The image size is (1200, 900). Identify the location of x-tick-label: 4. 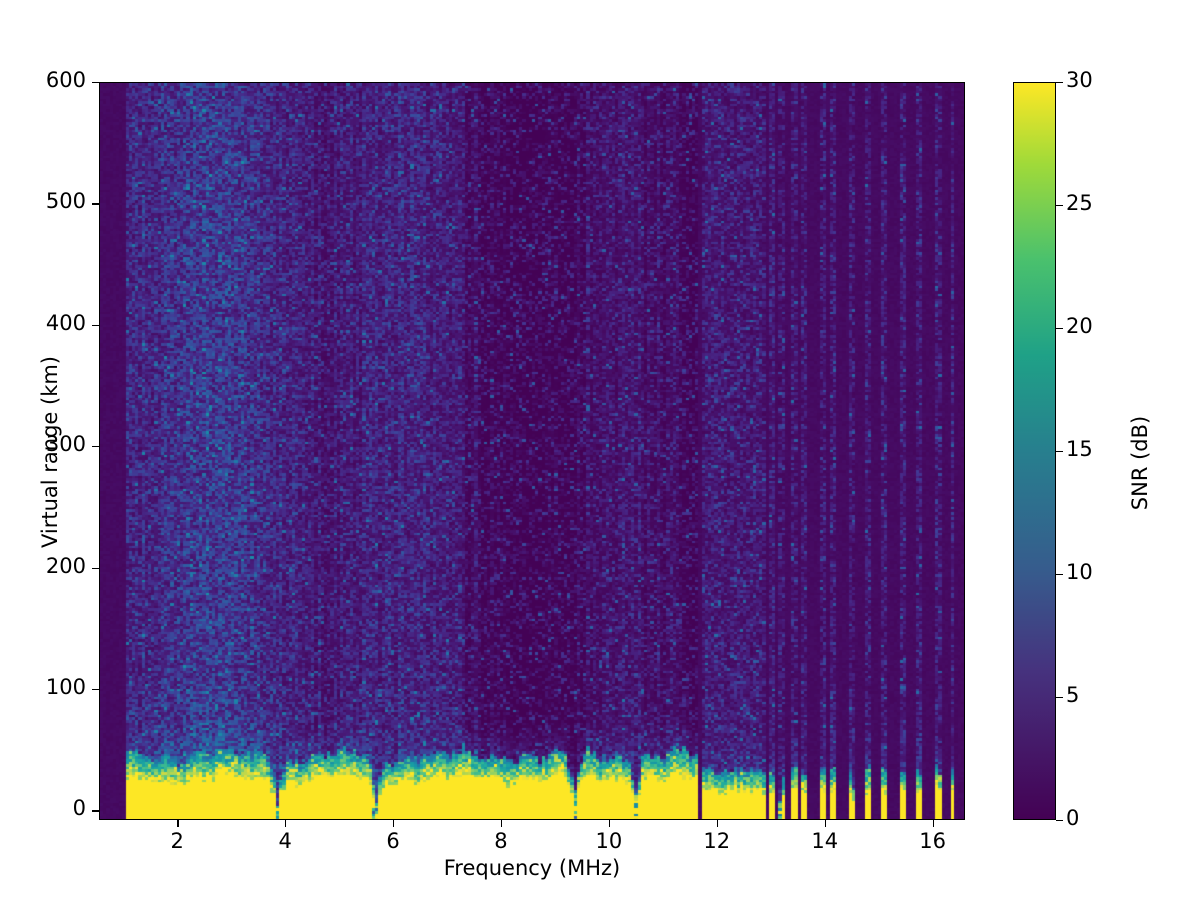
(285, 841).